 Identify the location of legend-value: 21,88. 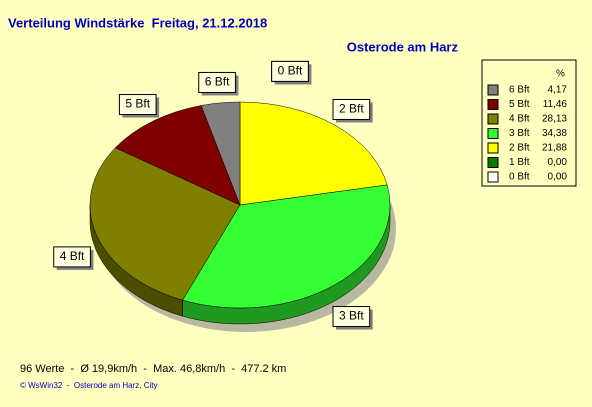
(554, 148).